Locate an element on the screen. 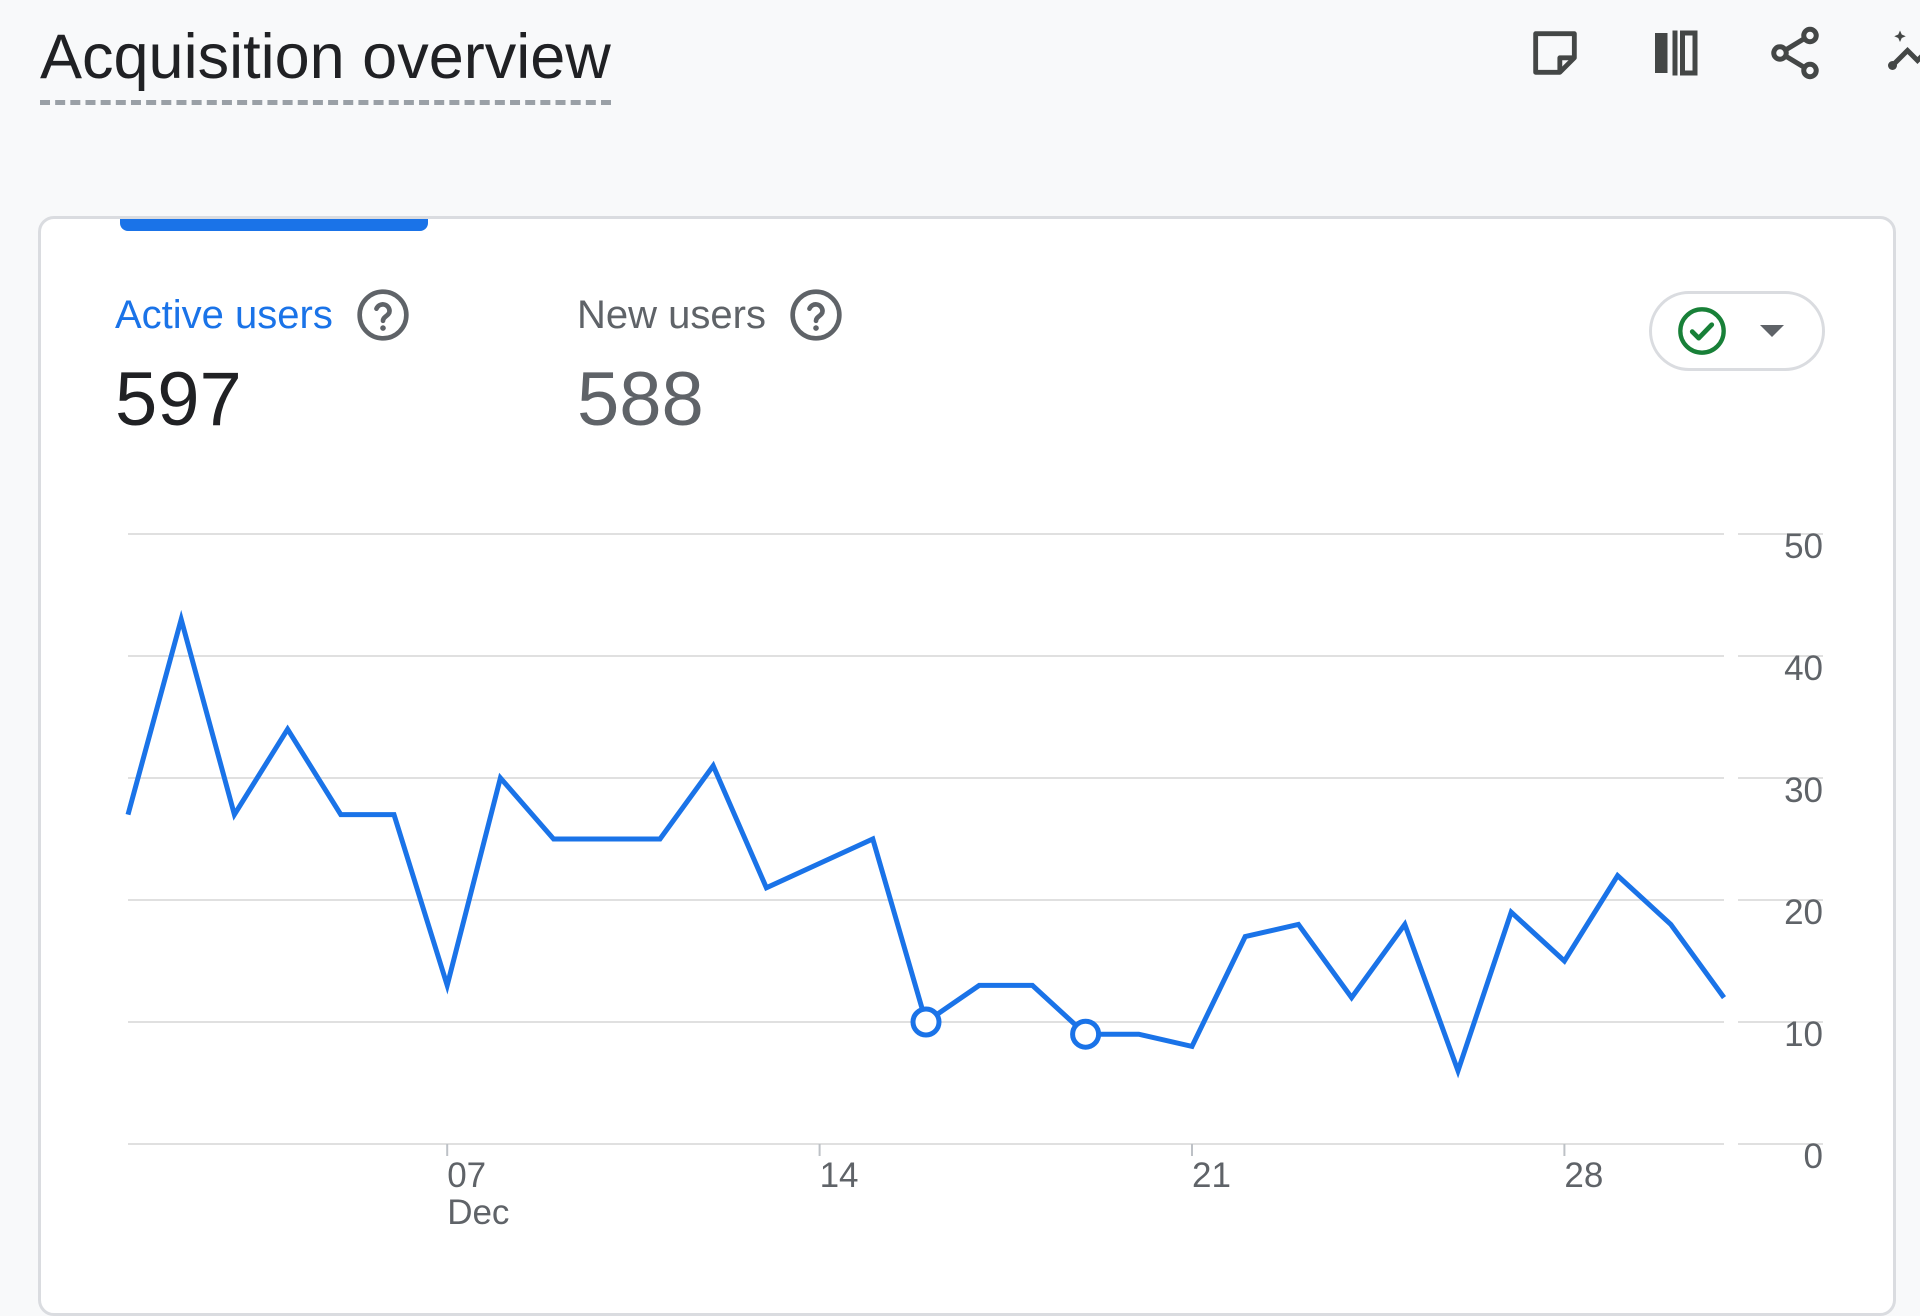 This screenshot has height=1316, width=1920. y-tick-label: 10 is located at coordinates (1803, 1034).